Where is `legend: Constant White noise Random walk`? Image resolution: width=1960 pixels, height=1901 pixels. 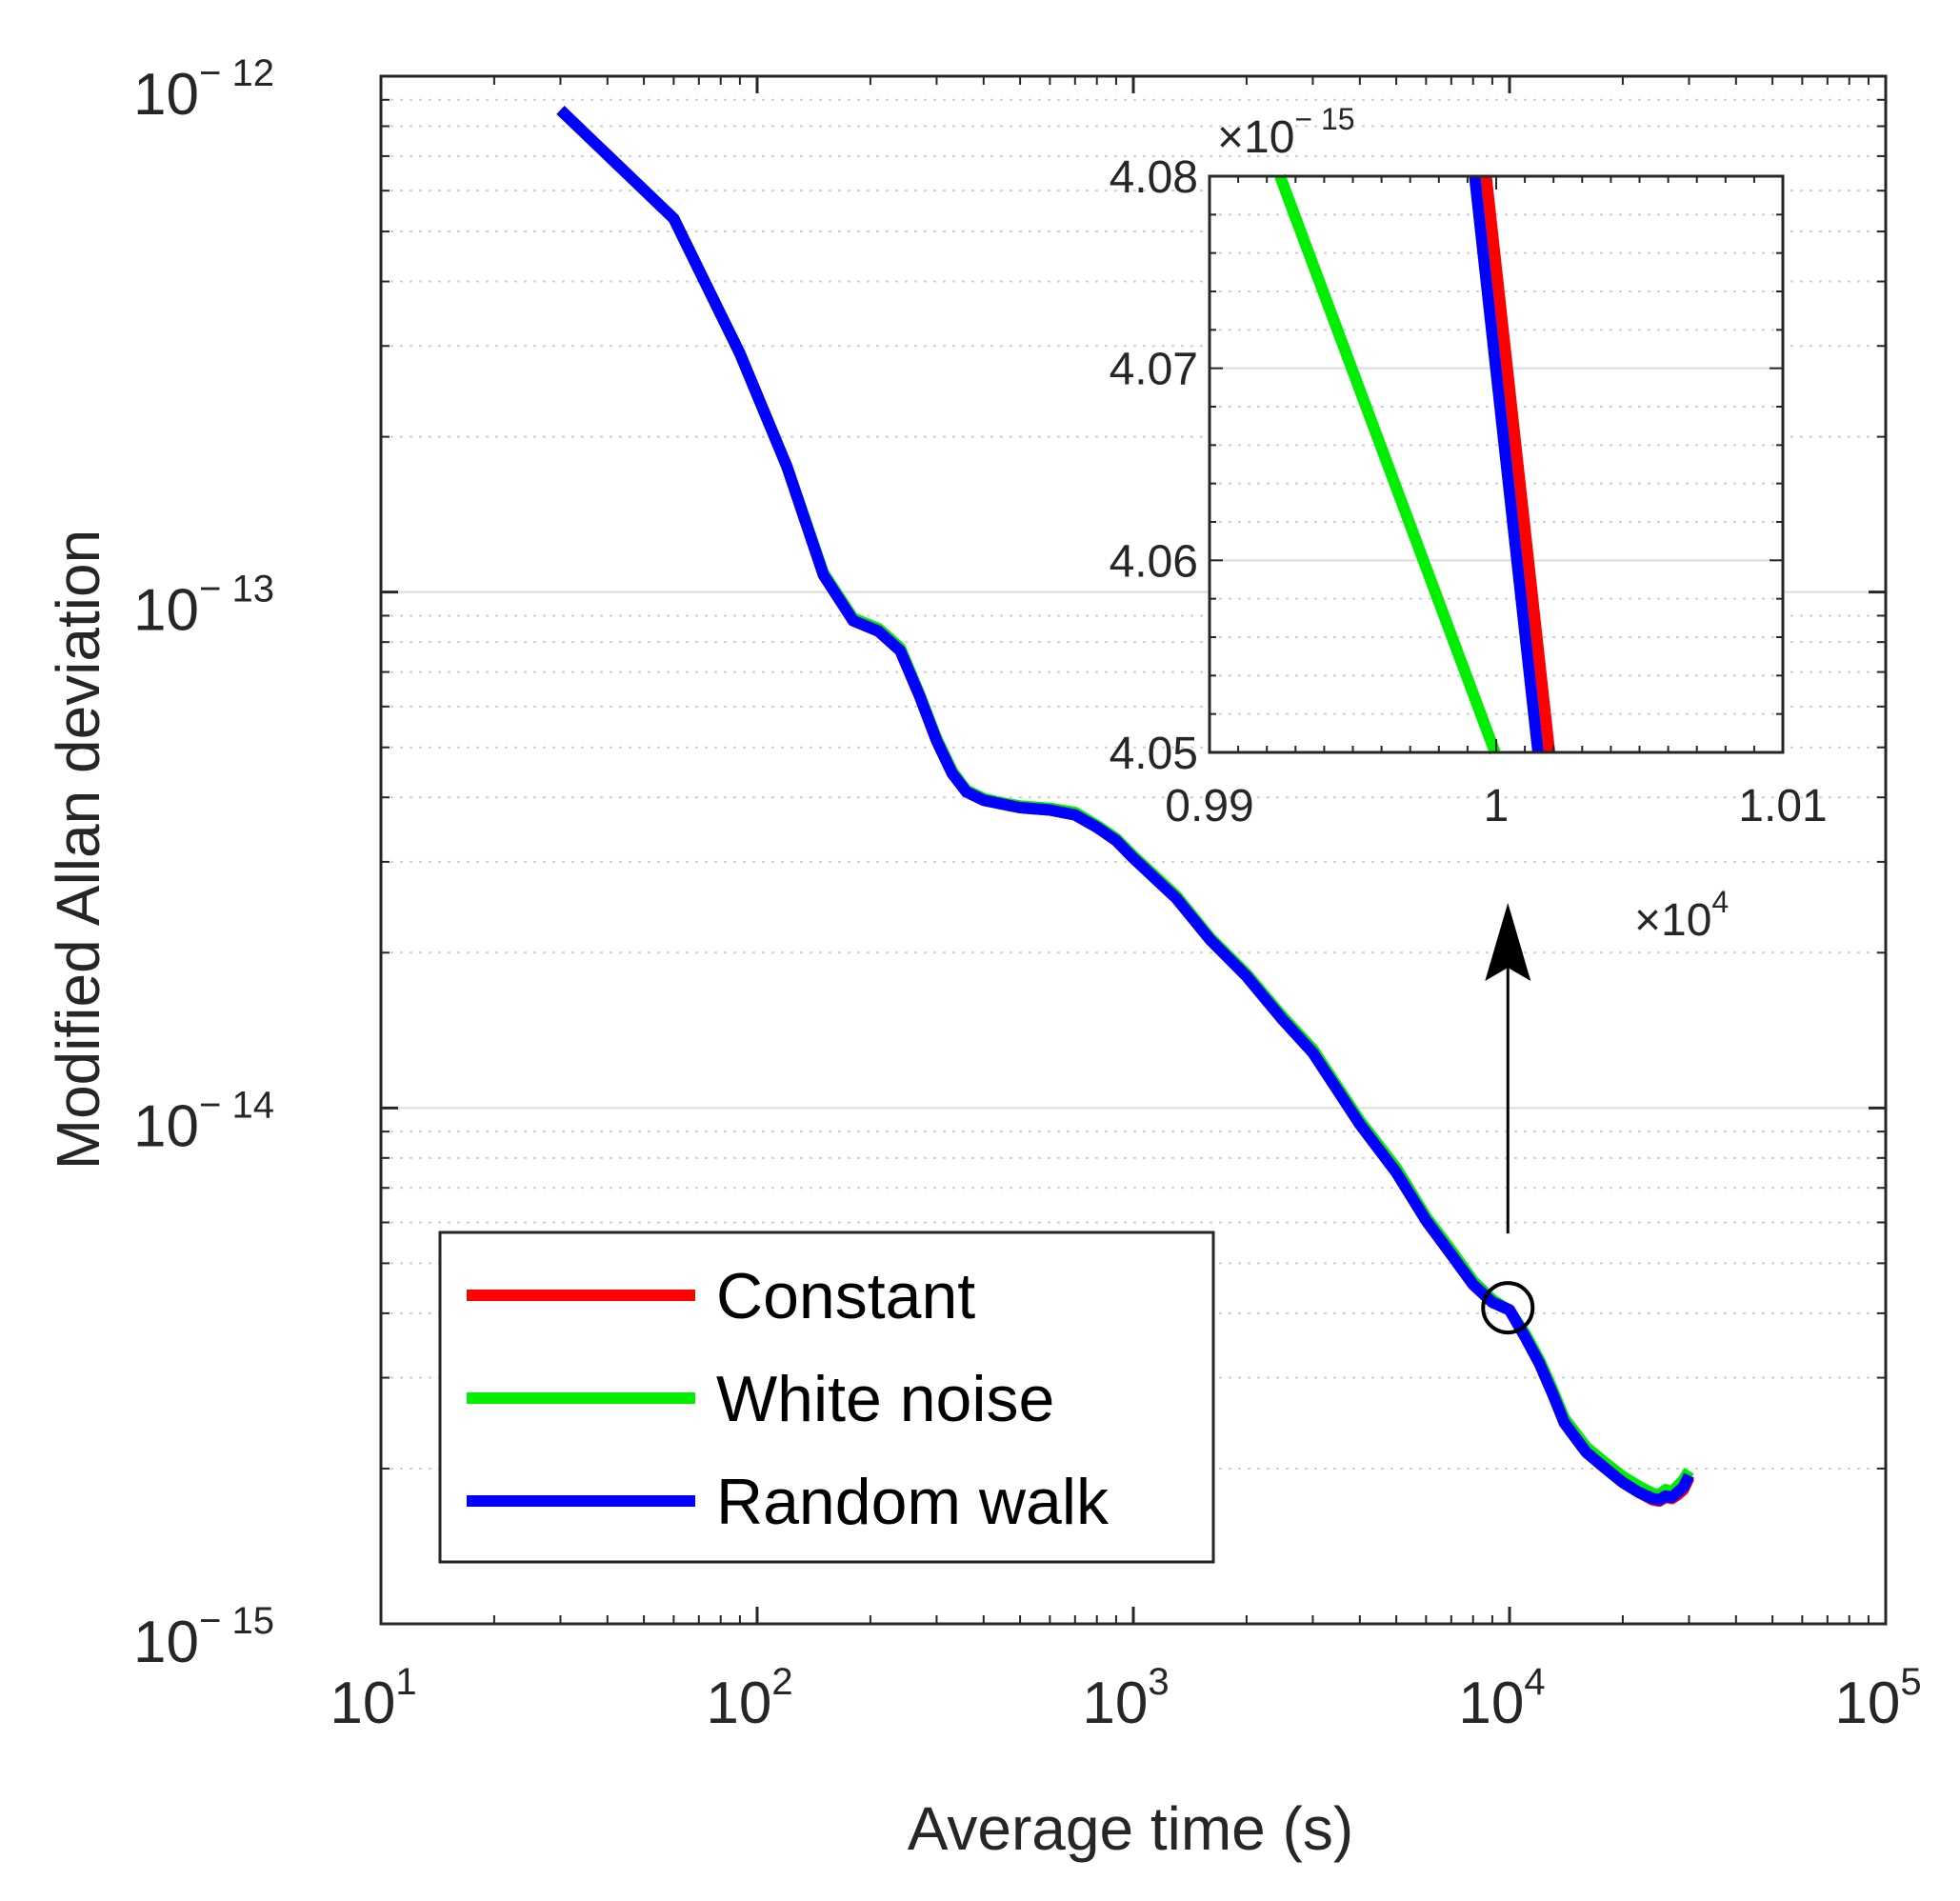 legend: Constant White noise Random walk is located at coordinates (826, 1398).